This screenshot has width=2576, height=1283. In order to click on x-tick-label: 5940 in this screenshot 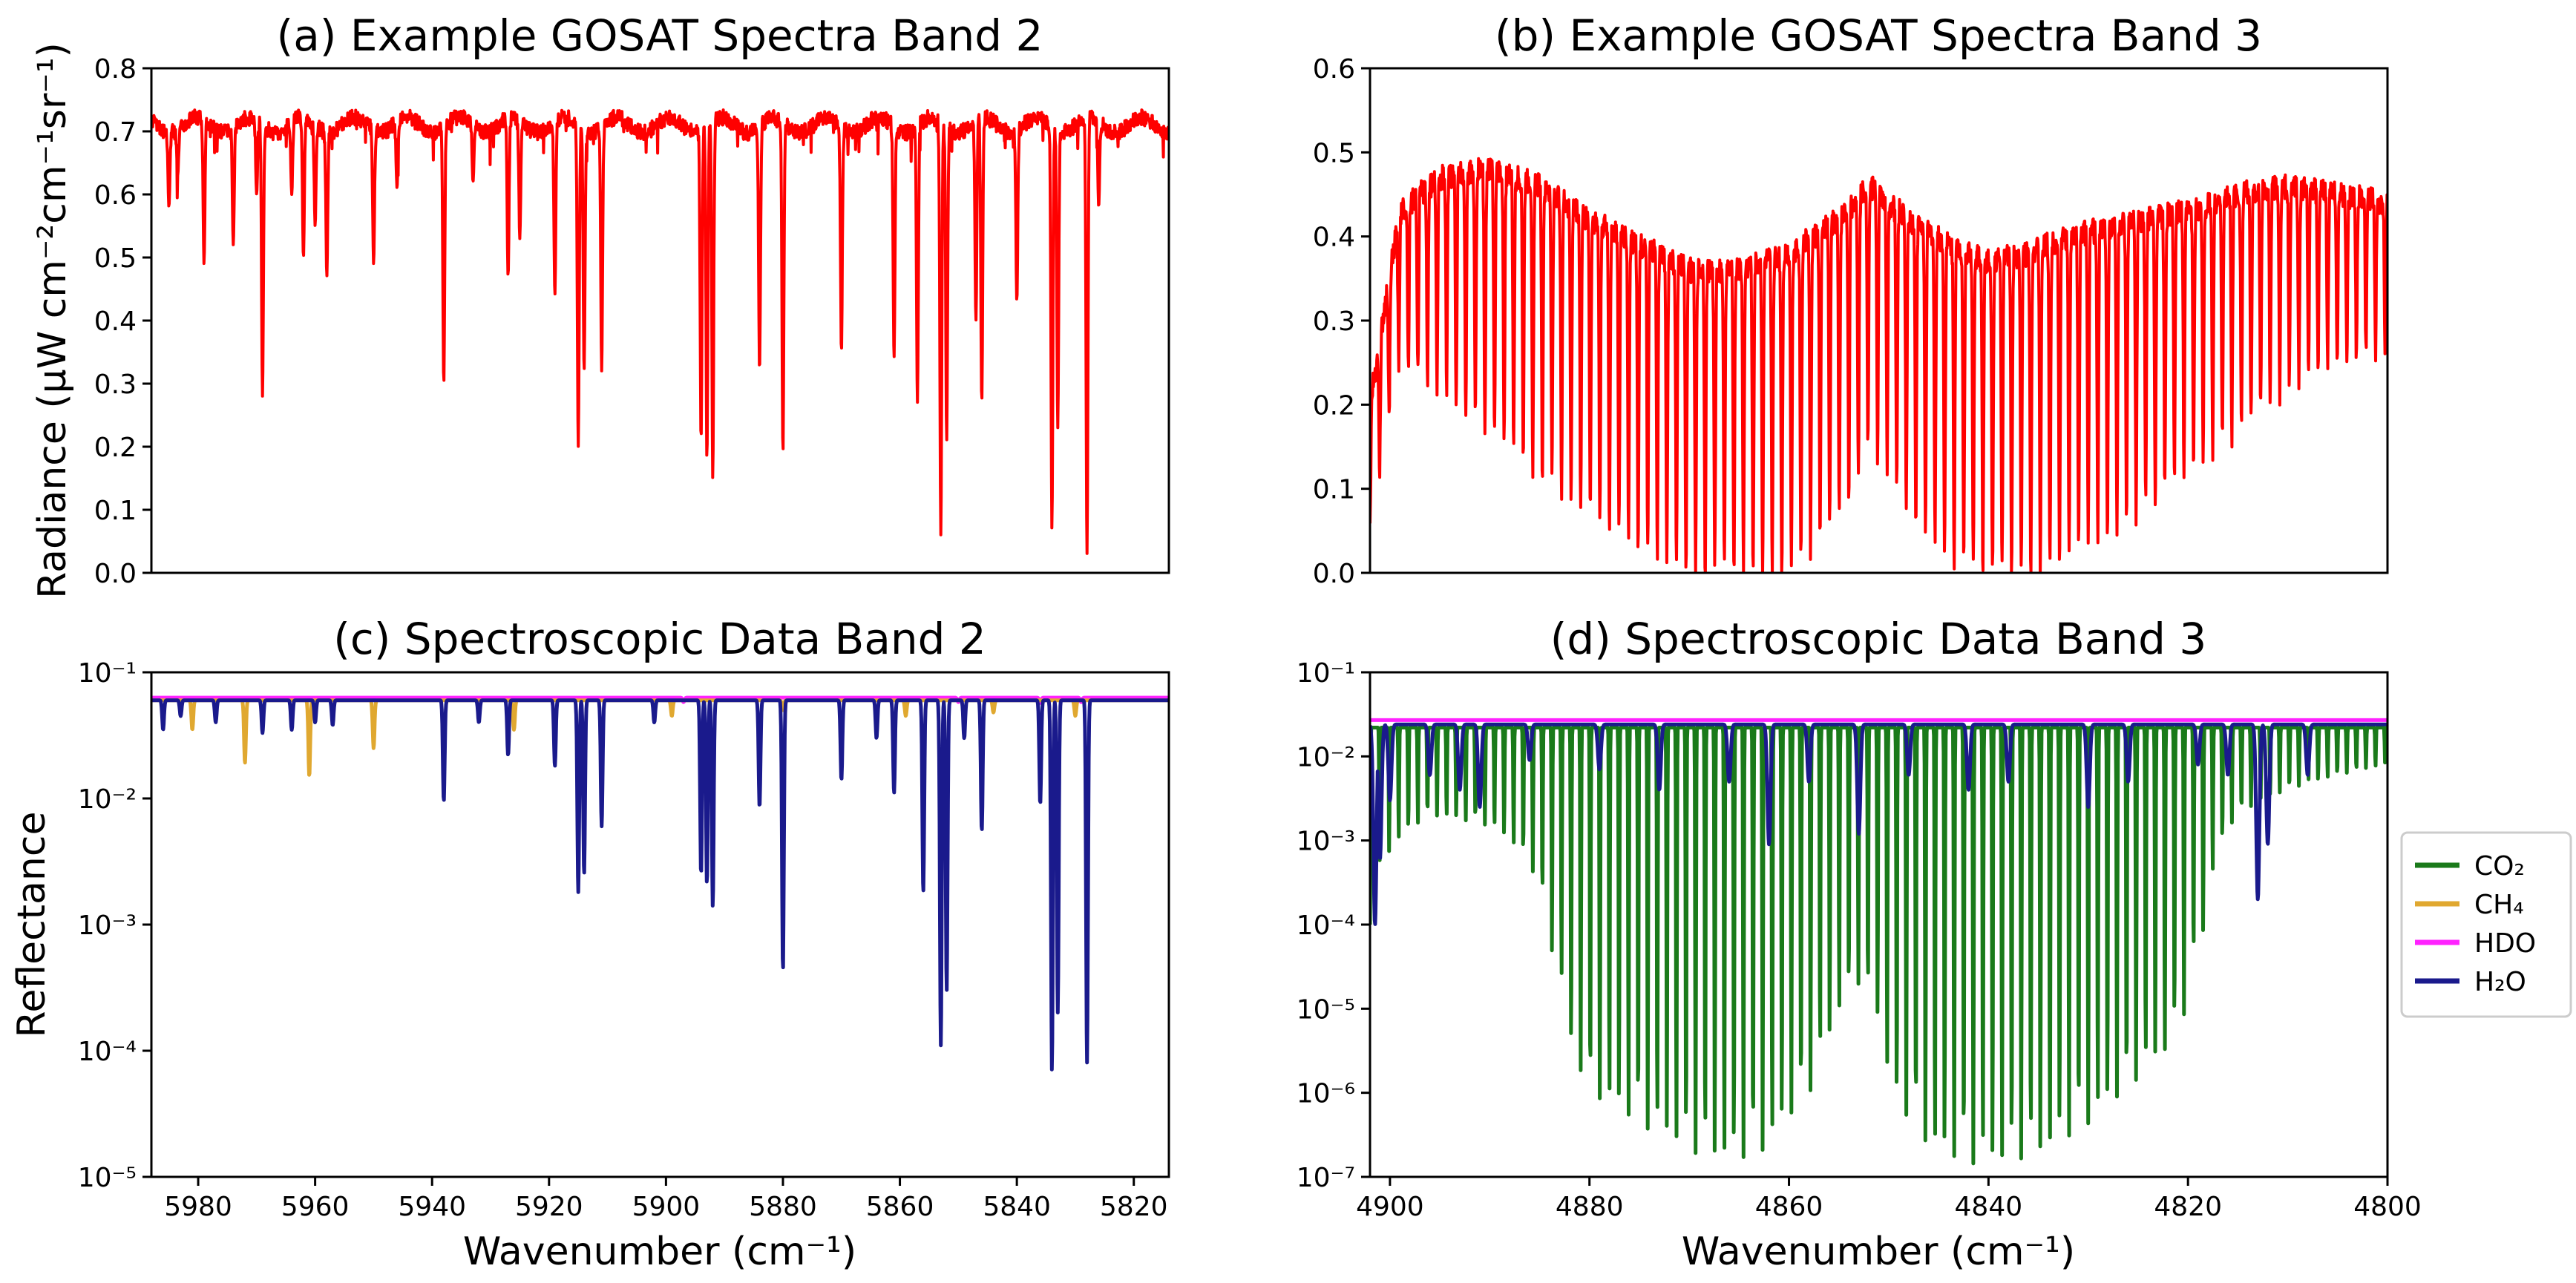, I will do `click(432, 1207)`.